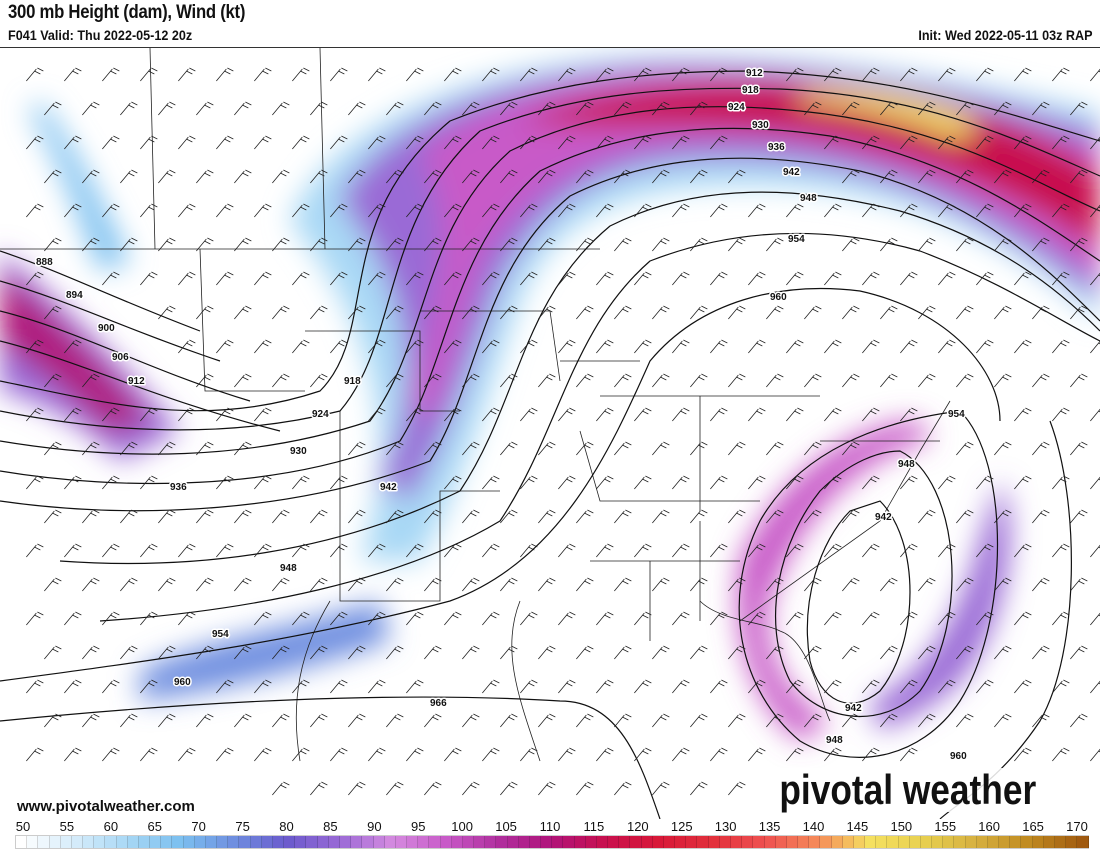  Describe the element at coordinates (198, 826) in the screenshot. I see `colorbar-tick-label: 70` at that location.